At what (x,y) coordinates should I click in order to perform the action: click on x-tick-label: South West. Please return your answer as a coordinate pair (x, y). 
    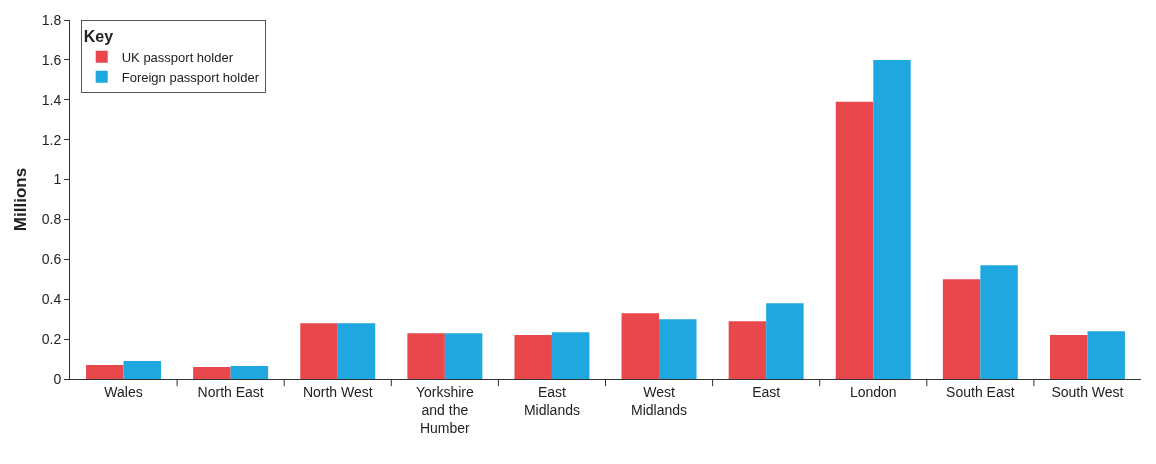
    Looking at the image, I should click on (1087, 391).